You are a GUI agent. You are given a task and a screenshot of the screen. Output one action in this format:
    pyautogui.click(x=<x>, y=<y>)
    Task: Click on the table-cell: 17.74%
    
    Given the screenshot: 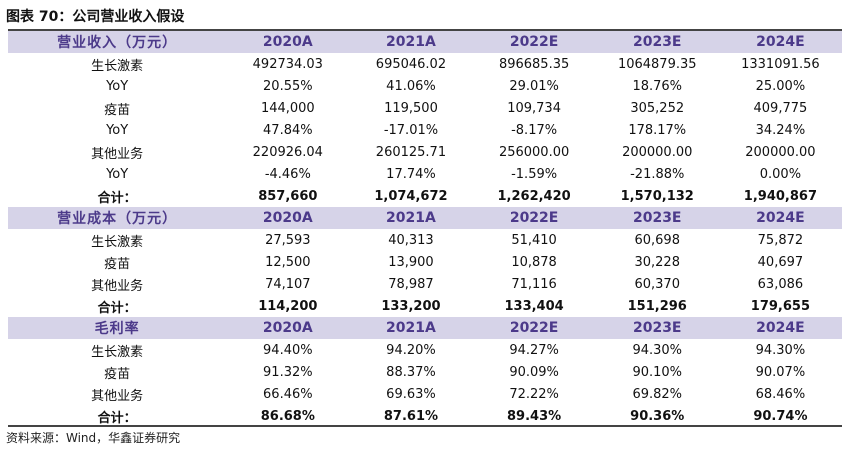 What is the action you would take?
    pyautogui.click(x=411, y=174)
    